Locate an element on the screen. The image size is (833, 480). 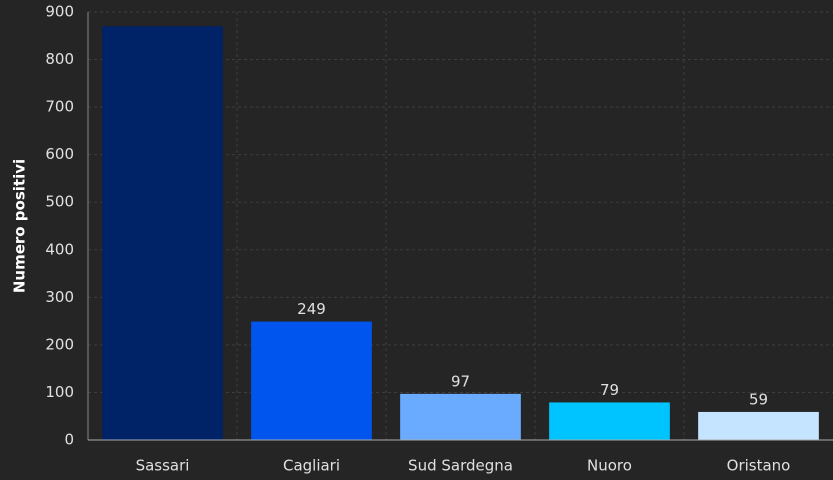
x-tick-label: Cagliari is located at coordinates (311, 466).